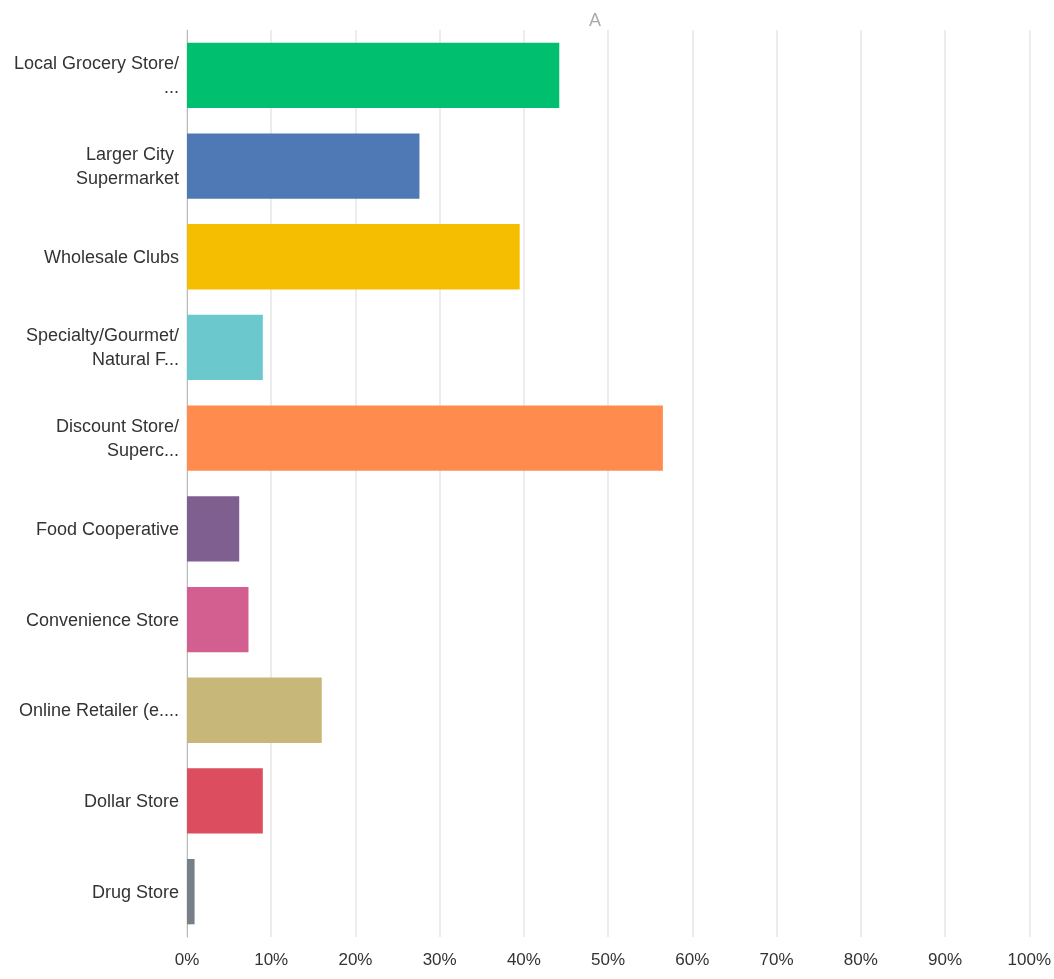 This screenshot has height=979, width=1054. Describe the element at coordinates (860, 959) in the screenshot. I see `x-tick-label: 80%` at that location.